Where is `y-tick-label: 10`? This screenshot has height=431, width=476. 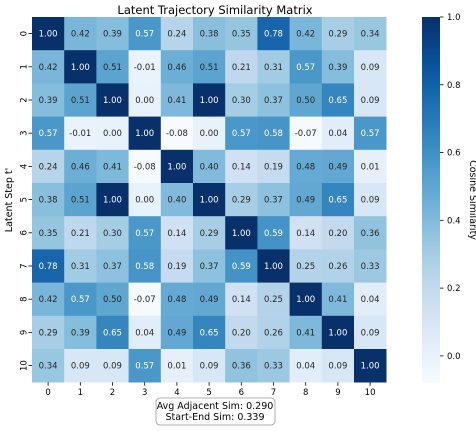 y-tick-label: 10 is located at coordinates (25, 365).